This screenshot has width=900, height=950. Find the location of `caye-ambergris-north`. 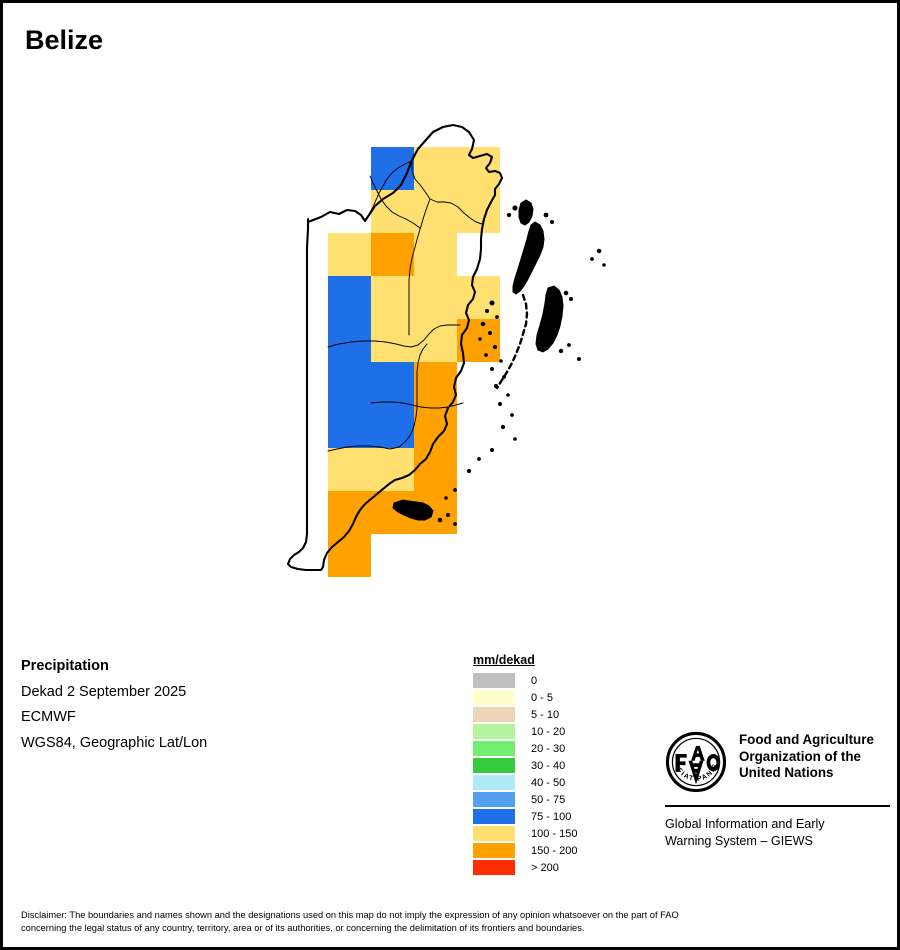

caye-ambergris-north is located at coordinates (526, 212).